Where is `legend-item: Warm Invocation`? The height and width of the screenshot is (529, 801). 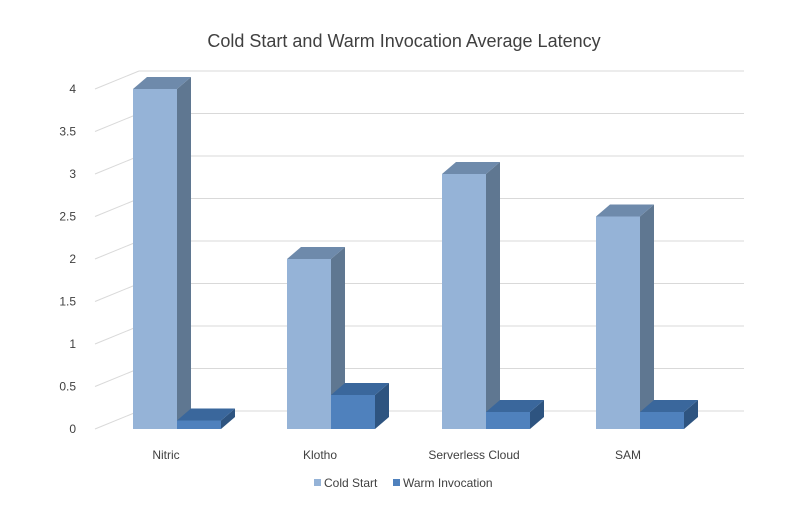
legend-item: Warm Invocation is located at coordinates (443, 483).